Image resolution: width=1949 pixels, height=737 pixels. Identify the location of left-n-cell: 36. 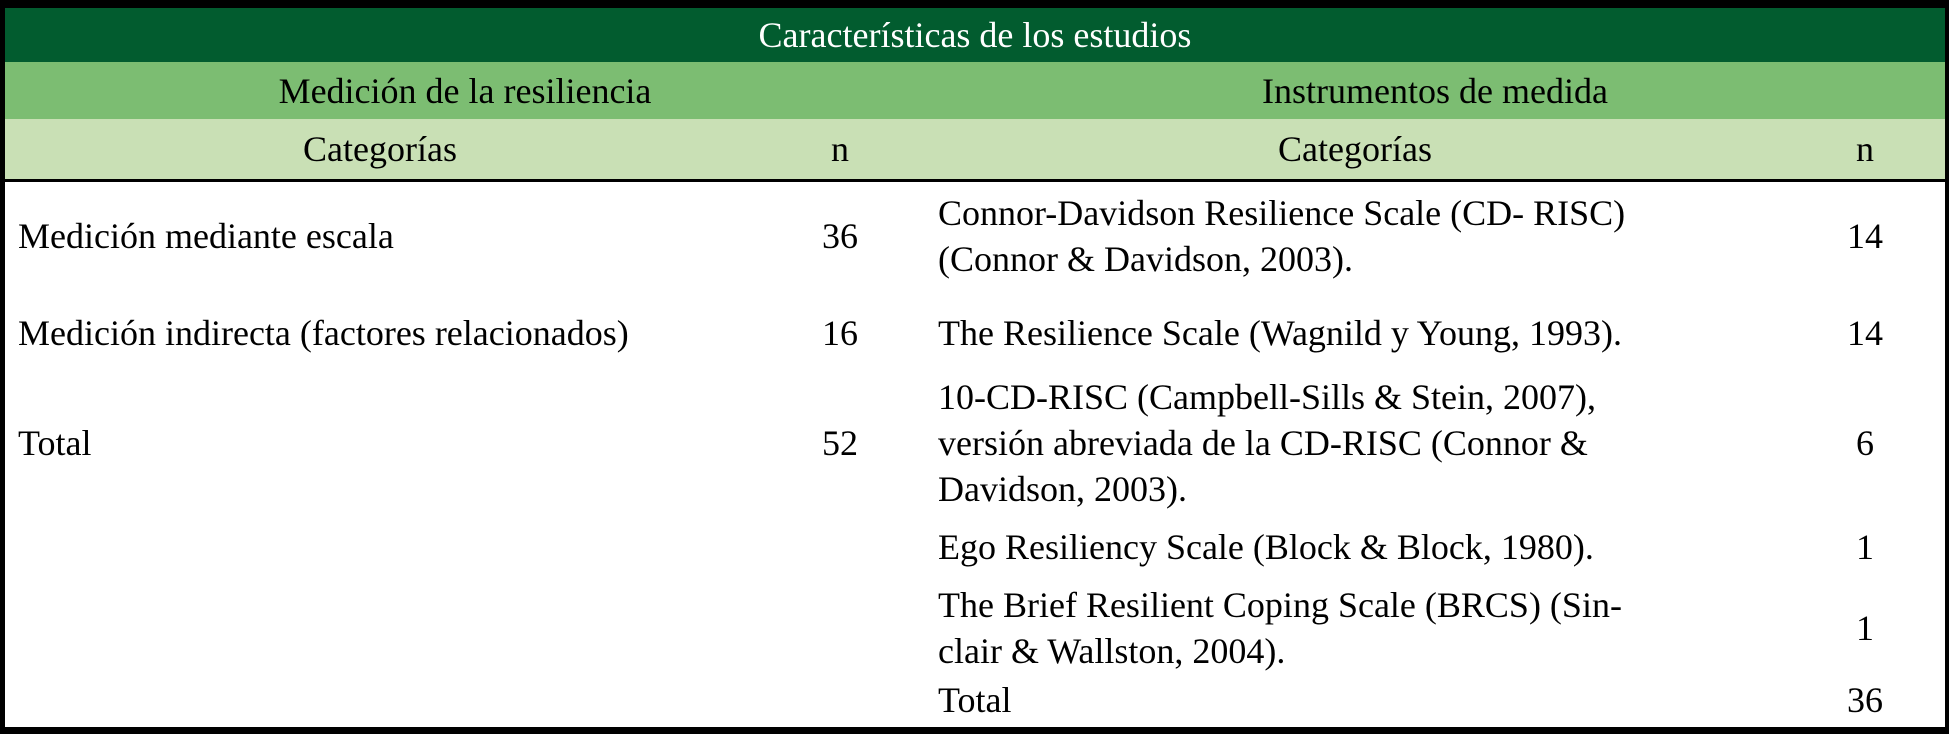
(840, 236).